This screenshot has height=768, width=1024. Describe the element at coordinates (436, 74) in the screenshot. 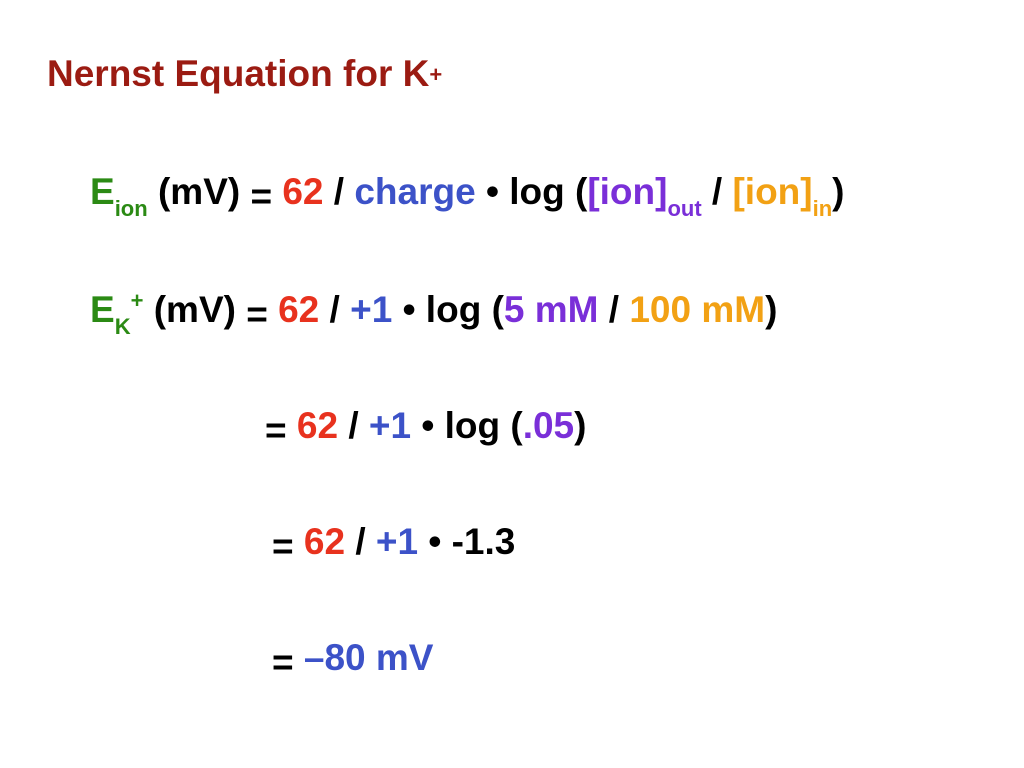

I see `title-superscript: +` at that location.